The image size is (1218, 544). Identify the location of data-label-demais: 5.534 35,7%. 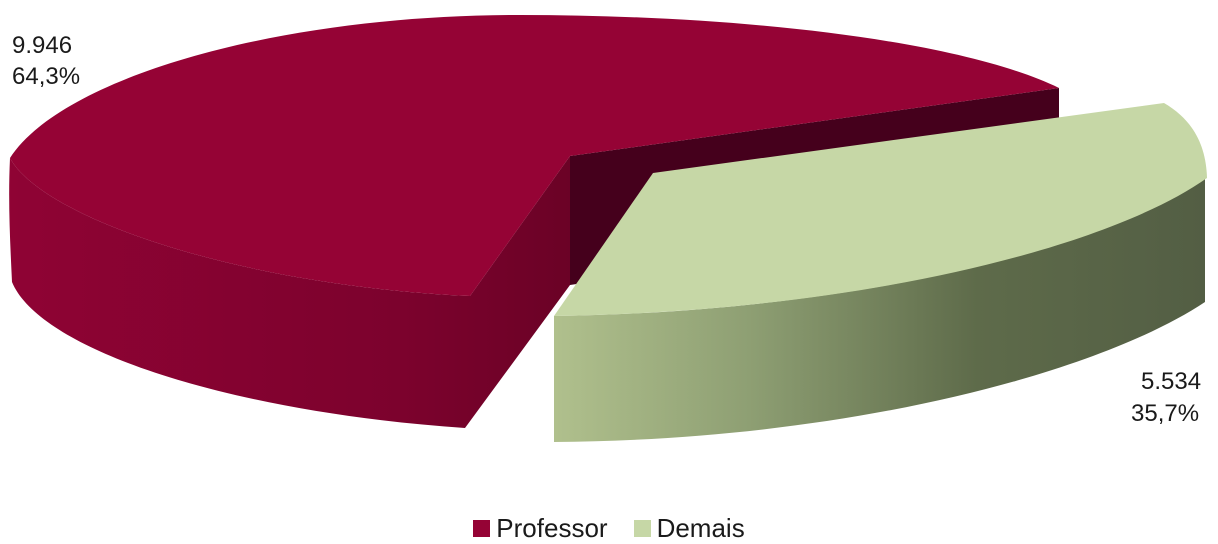
(1166, 397).